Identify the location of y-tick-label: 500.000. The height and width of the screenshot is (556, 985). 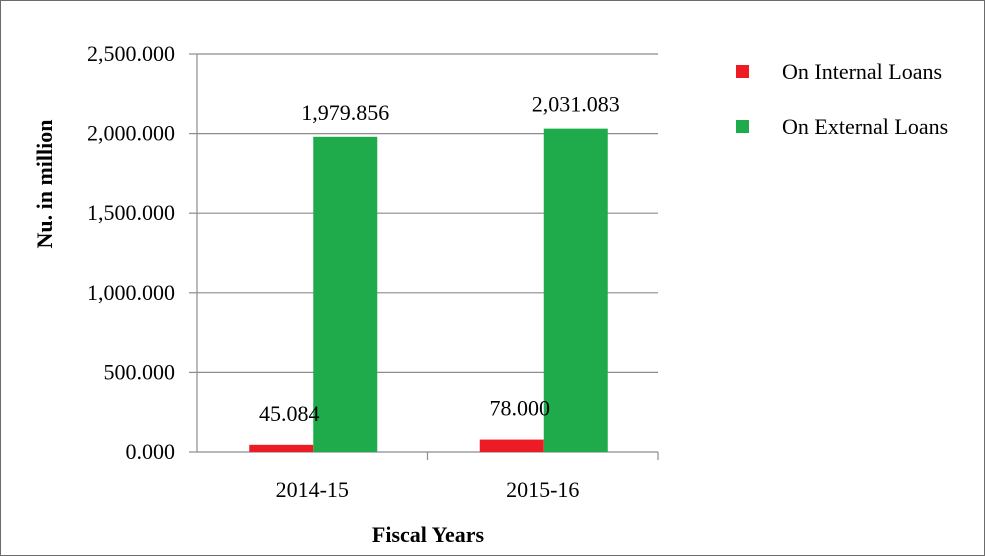
(140, 371).